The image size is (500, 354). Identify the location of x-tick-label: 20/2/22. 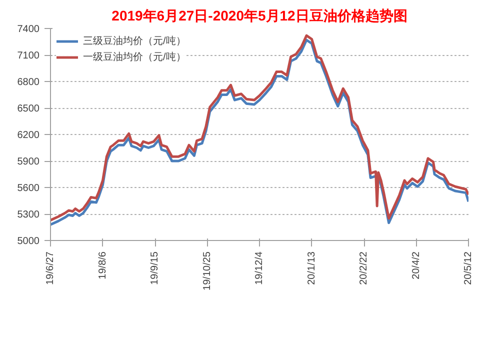
(364, 268).